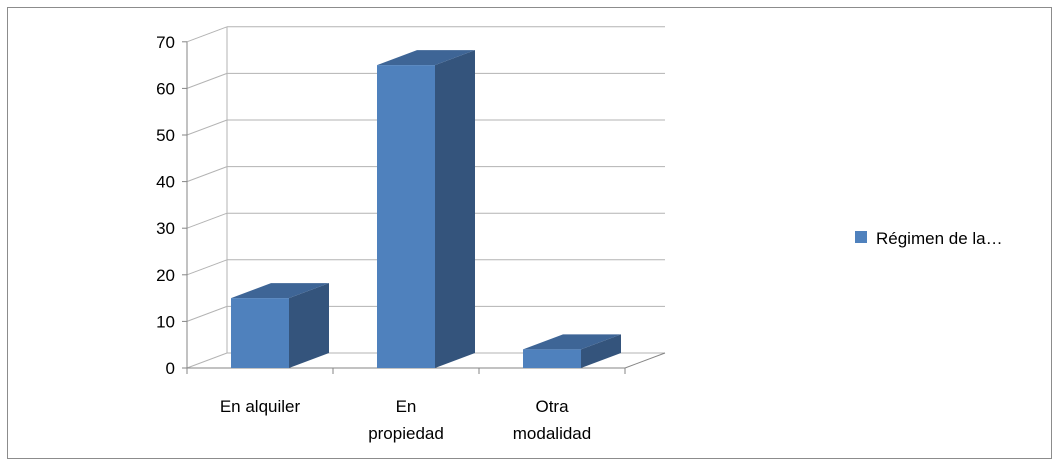  What do you see at coordinates (552, 433) in the screenshot?
I see `x-category-label: modalidad` at bounding box center [552, 433].